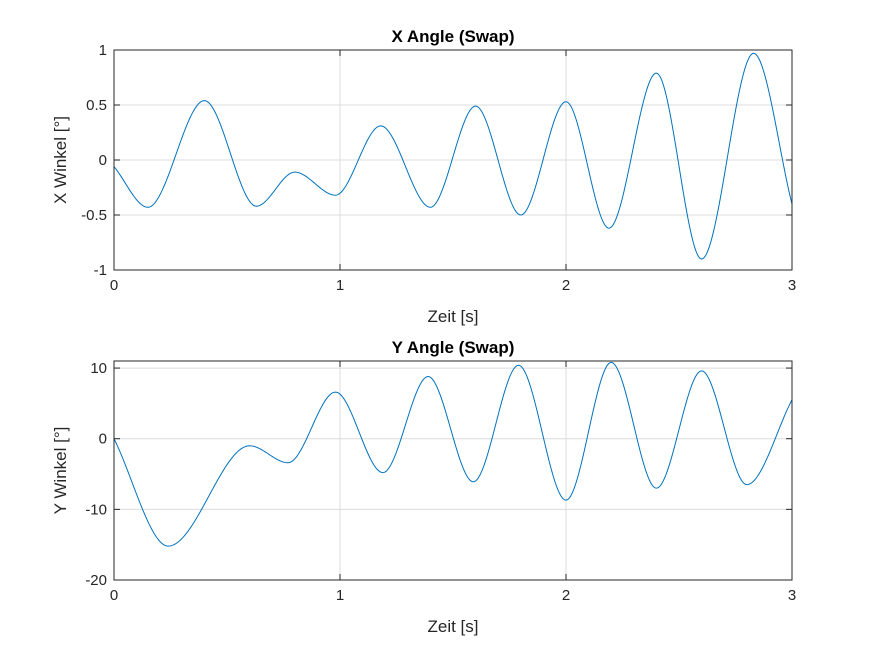 The image size is (875, 656). I want to click on x-angle-xtick-label-0: 0, so click(114, 285).